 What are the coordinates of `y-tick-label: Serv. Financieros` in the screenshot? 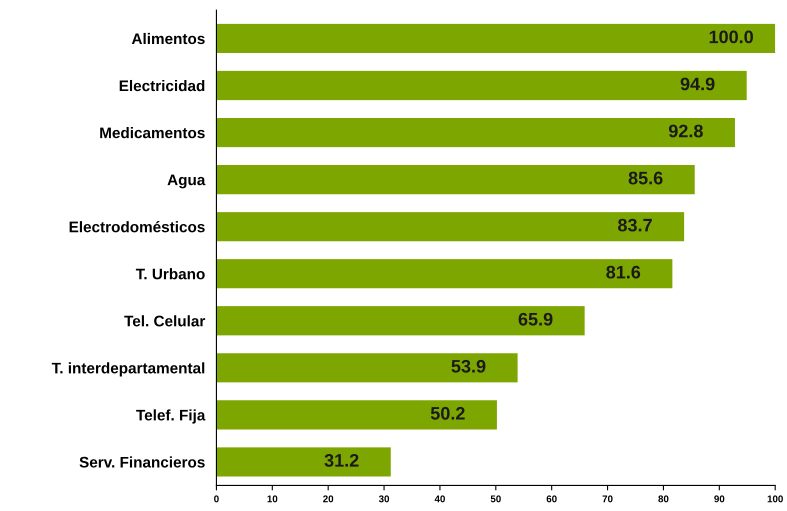 It's located at (142, 462).